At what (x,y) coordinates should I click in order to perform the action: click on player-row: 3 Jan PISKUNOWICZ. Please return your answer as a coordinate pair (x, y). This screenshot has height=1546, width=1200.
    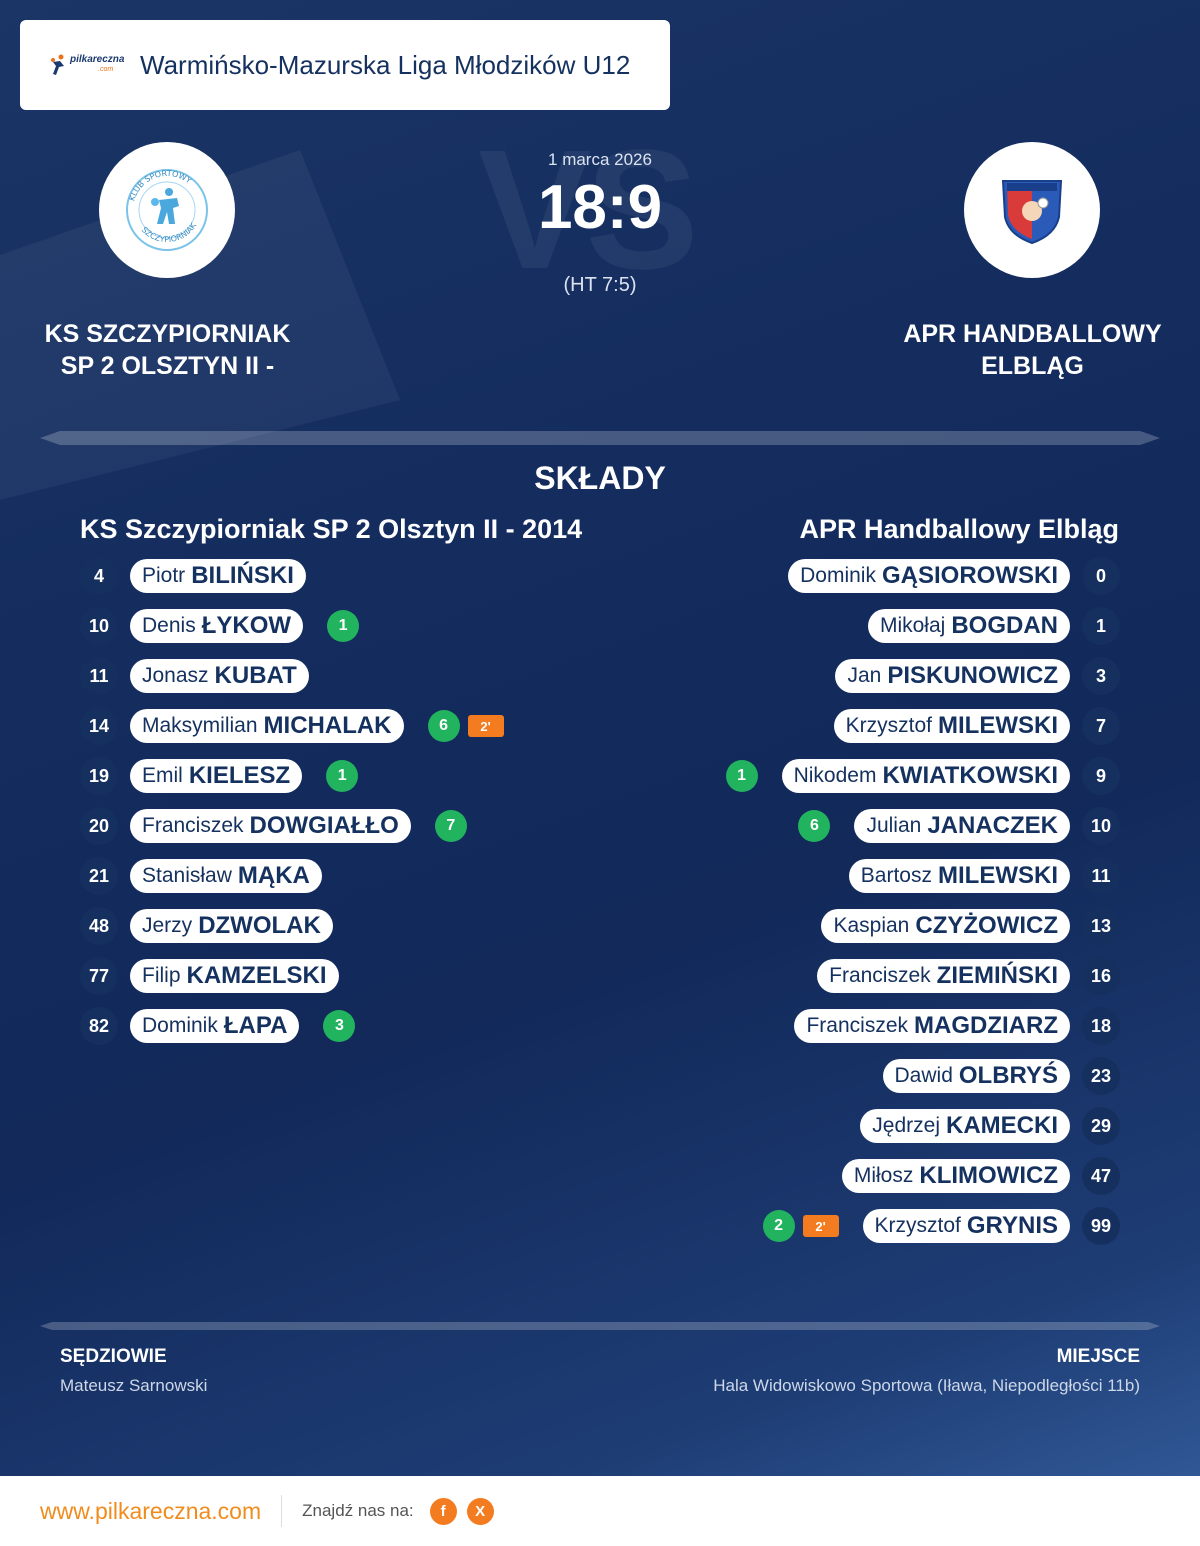
    Looking at the image, I should click on (977, 676).